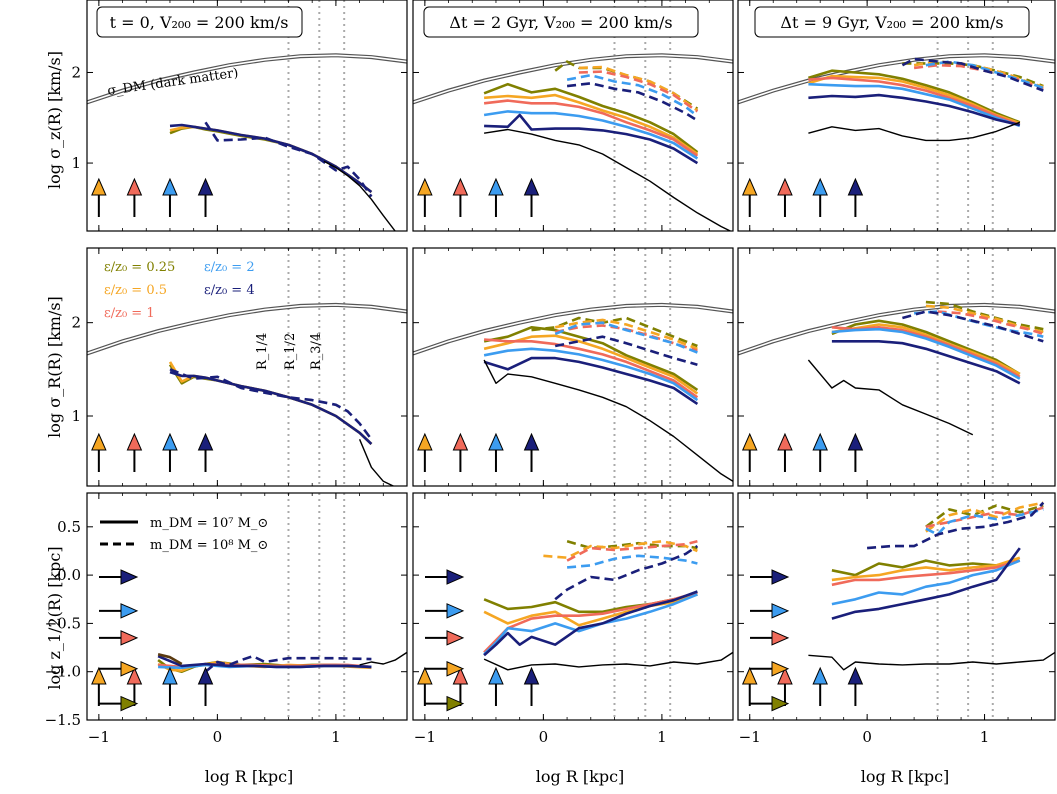  What do you see at coordinates (209, 545) in the screenshot?
I see `legend-mass-1e8: m_DM = 10⁸ M_⊙` at bounding box center [209, 545].